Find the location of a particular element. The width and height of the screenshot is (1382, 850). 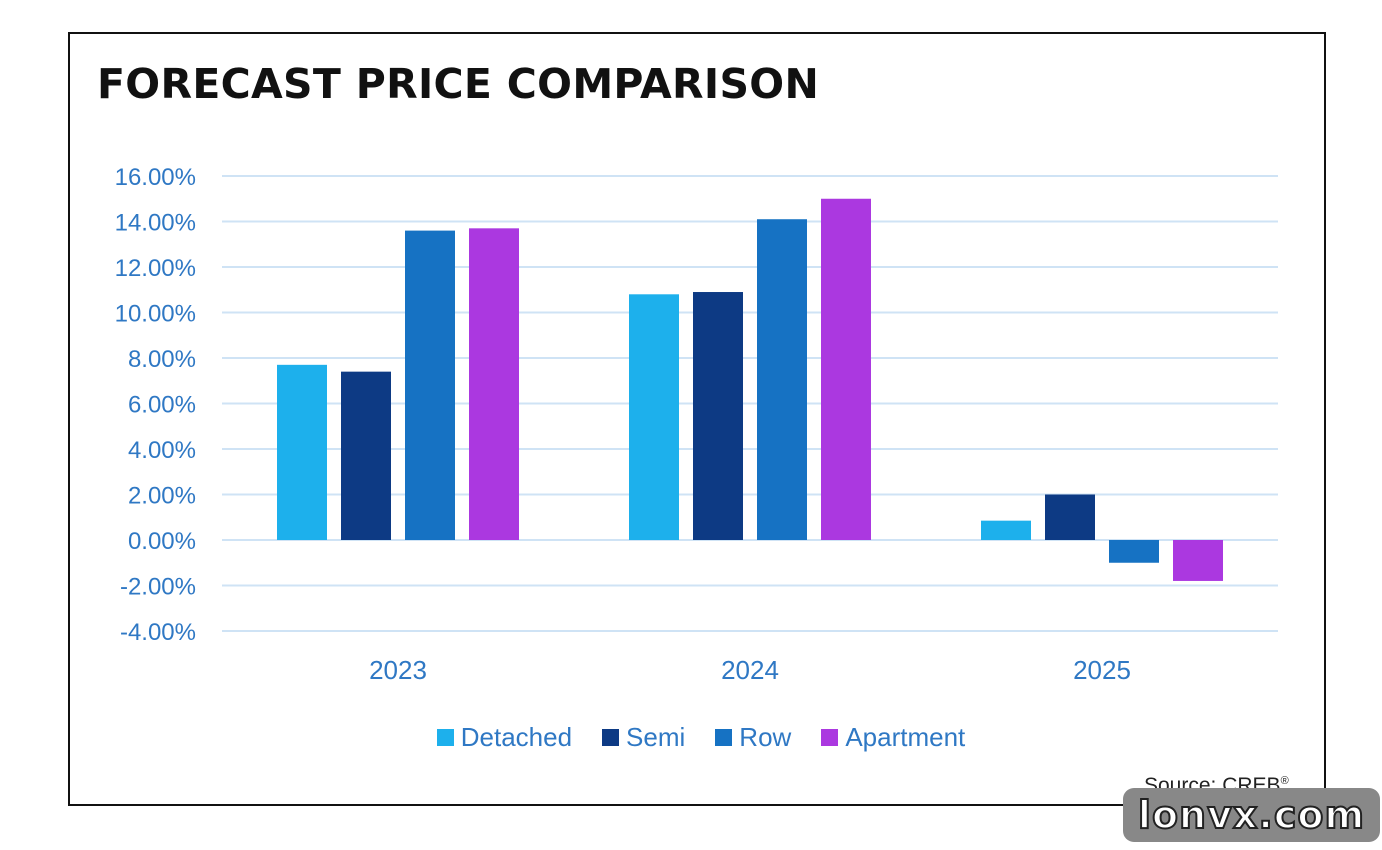

legend-item-row: Row is located at coordinates (753, 737).